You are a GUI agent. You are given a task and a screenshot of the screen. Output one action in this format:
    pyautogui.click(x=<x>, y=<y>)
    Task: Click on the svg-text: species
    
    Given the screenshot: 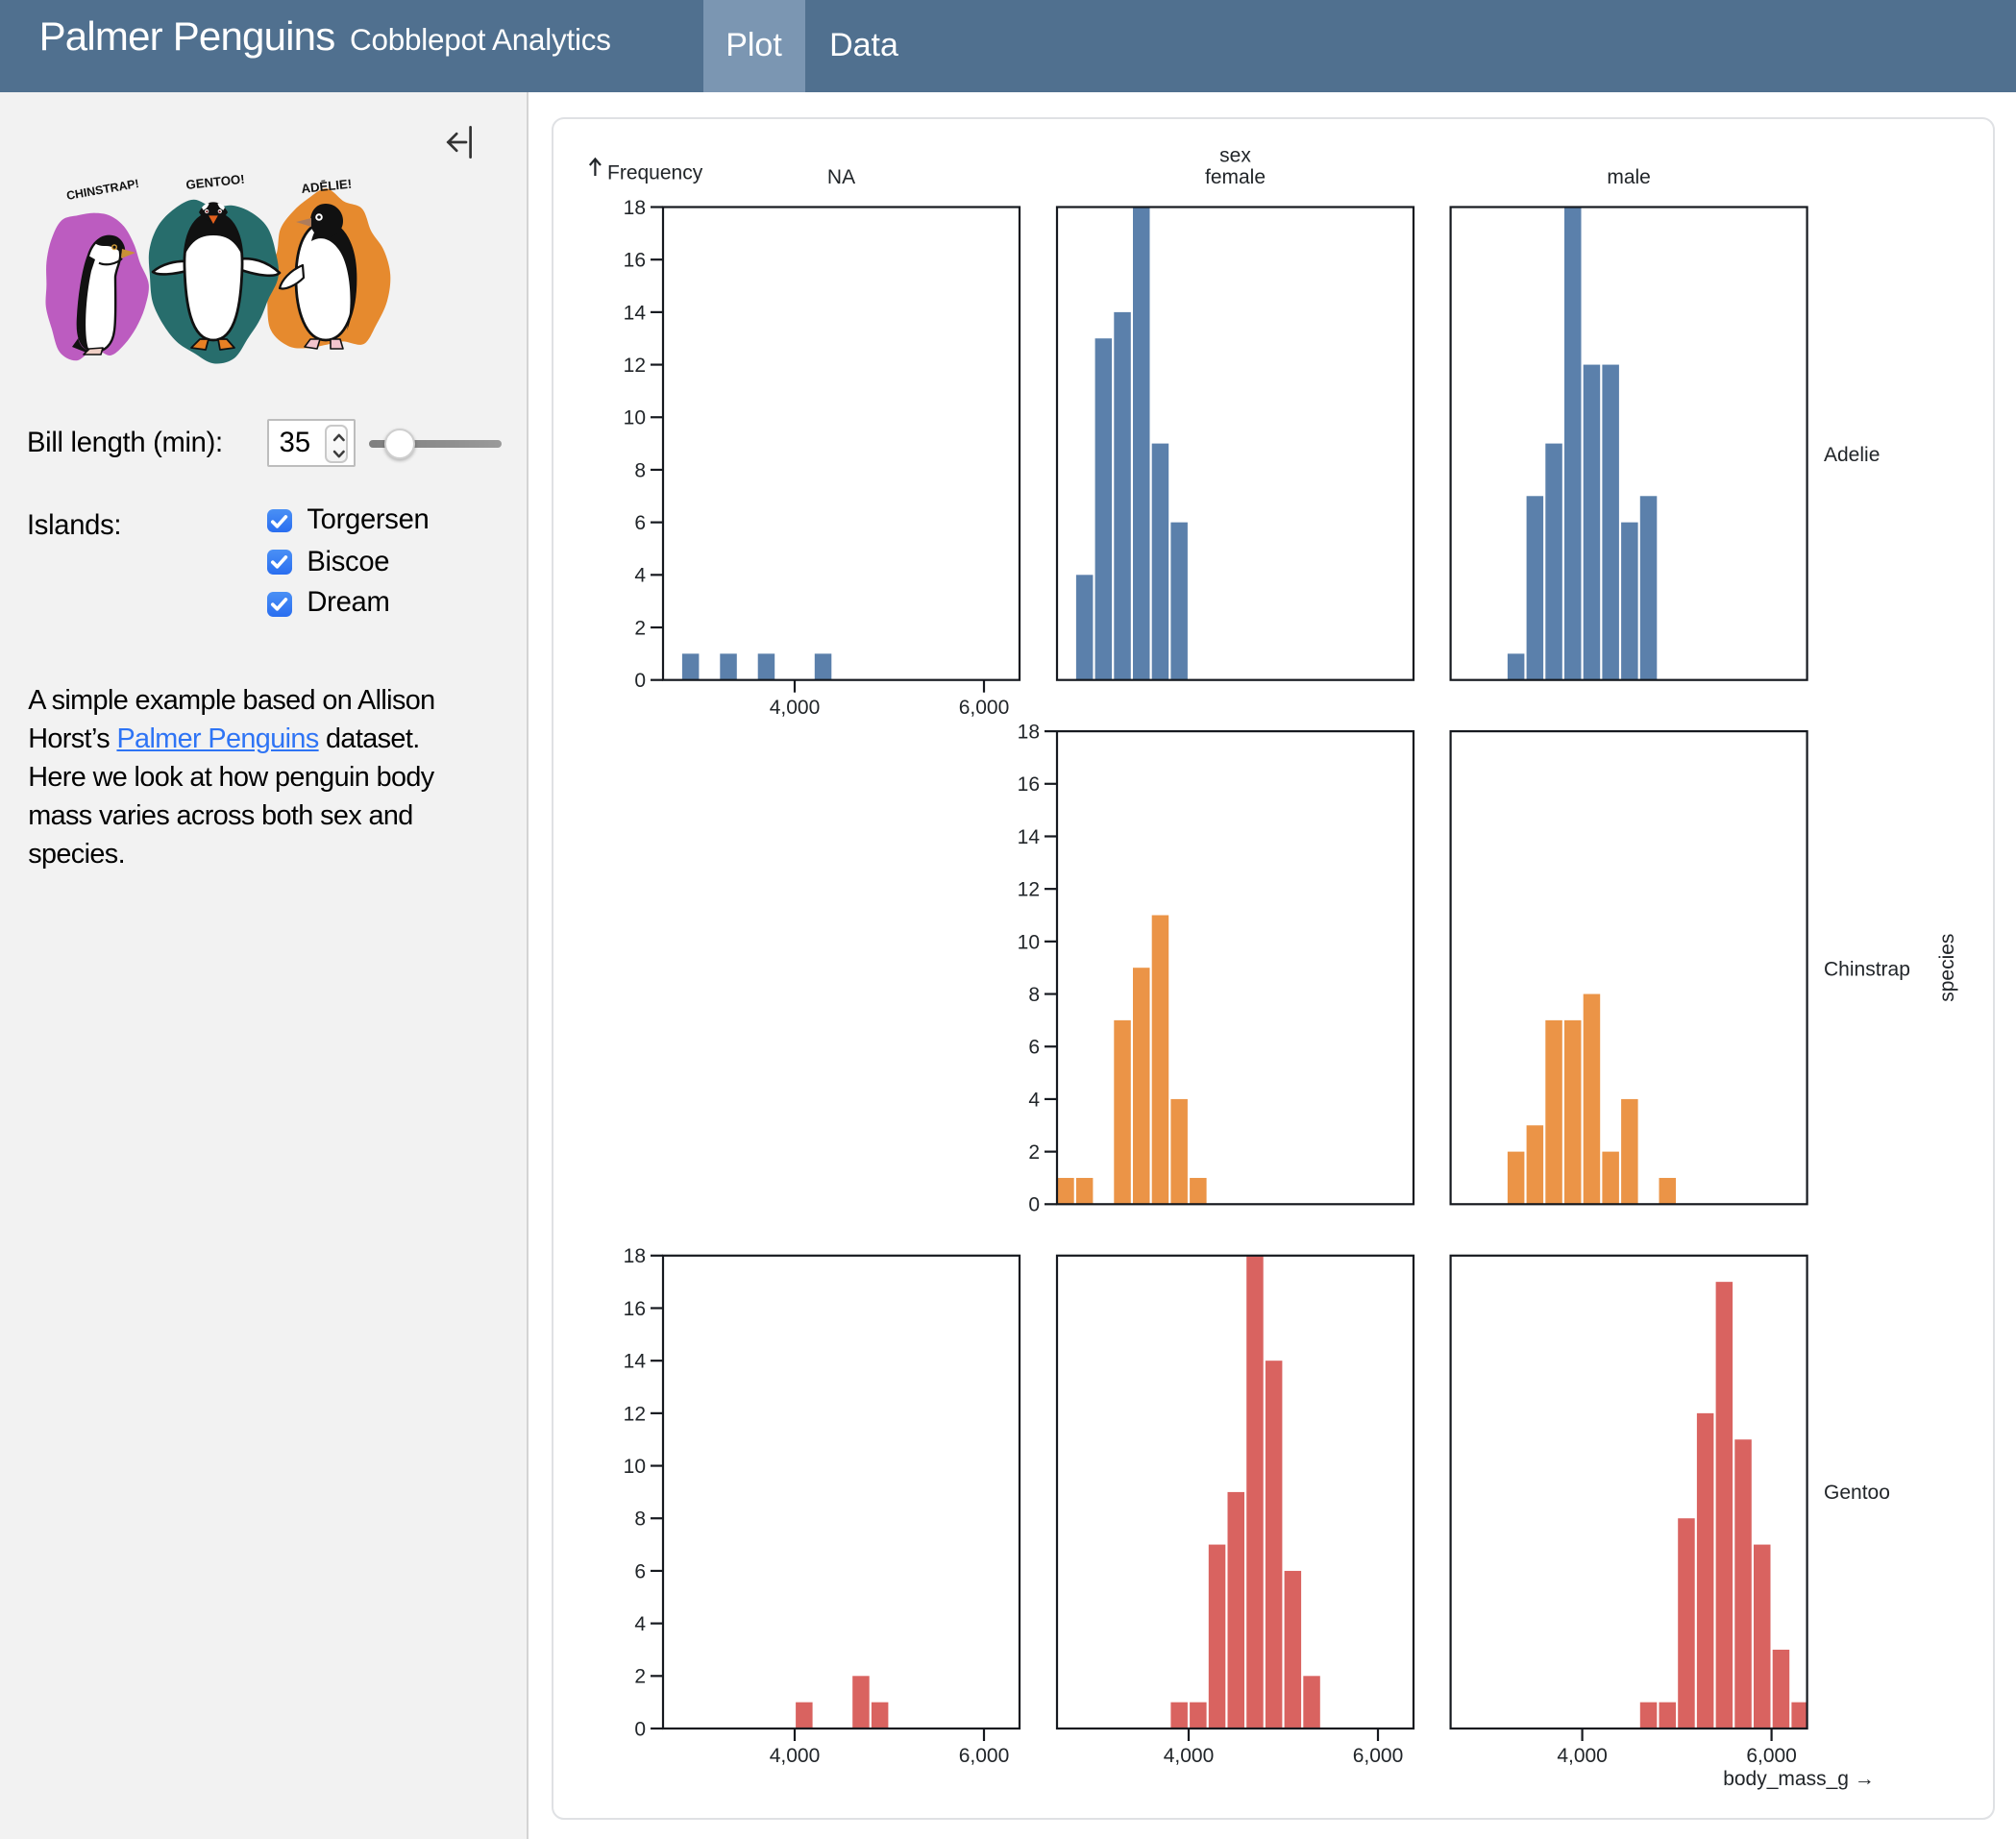 What is the action you would take?
    pyautogui.click(x=1947, y=968)
    